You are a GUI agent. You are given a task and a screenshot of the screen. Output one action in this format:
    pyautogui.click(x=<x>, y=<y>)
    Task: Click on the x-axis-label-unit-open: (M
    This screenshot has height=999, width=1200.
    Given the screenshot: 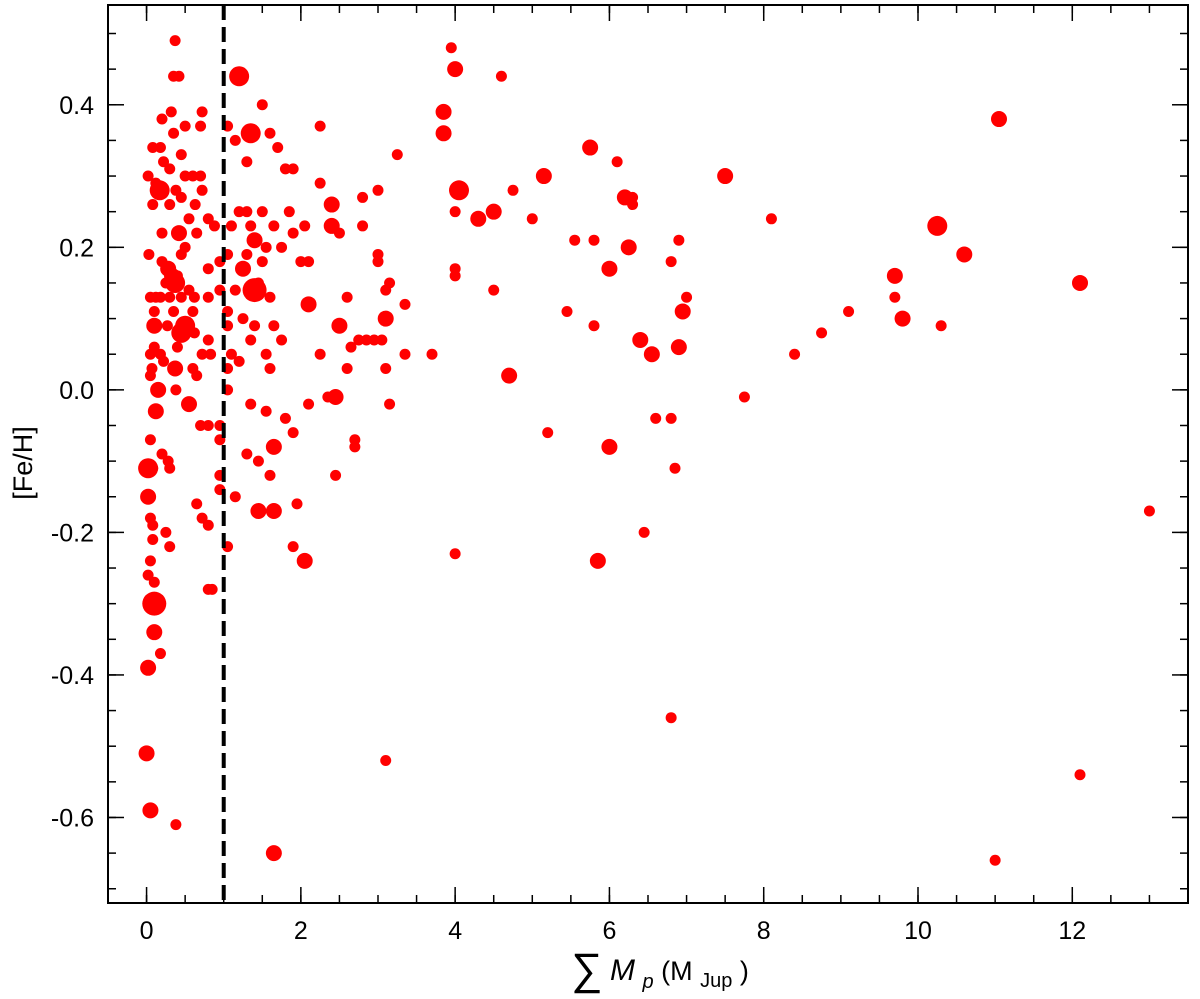 What is the action you would take?
    pyautogui.click(x=676, y=971)
    